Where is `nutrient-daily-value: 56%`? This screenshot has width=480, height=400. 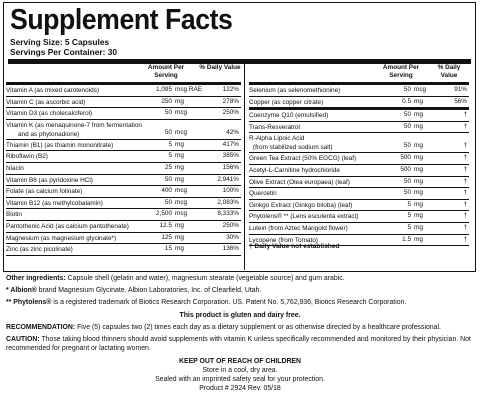 nutrient-daily-value: 56% is located at coordinates (460, 101).